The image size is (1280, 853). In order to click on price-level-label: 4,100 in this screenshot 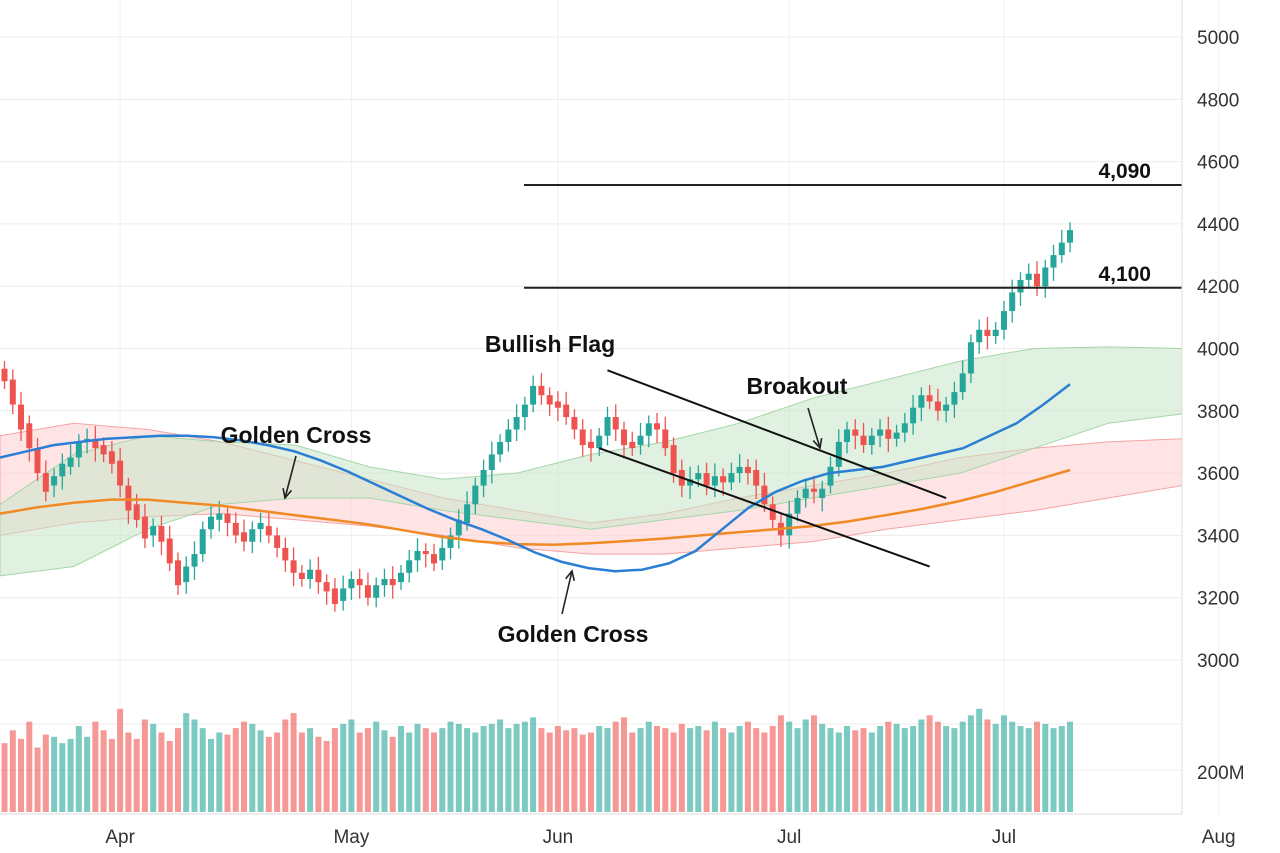, I will do `click(1124, 274)`.